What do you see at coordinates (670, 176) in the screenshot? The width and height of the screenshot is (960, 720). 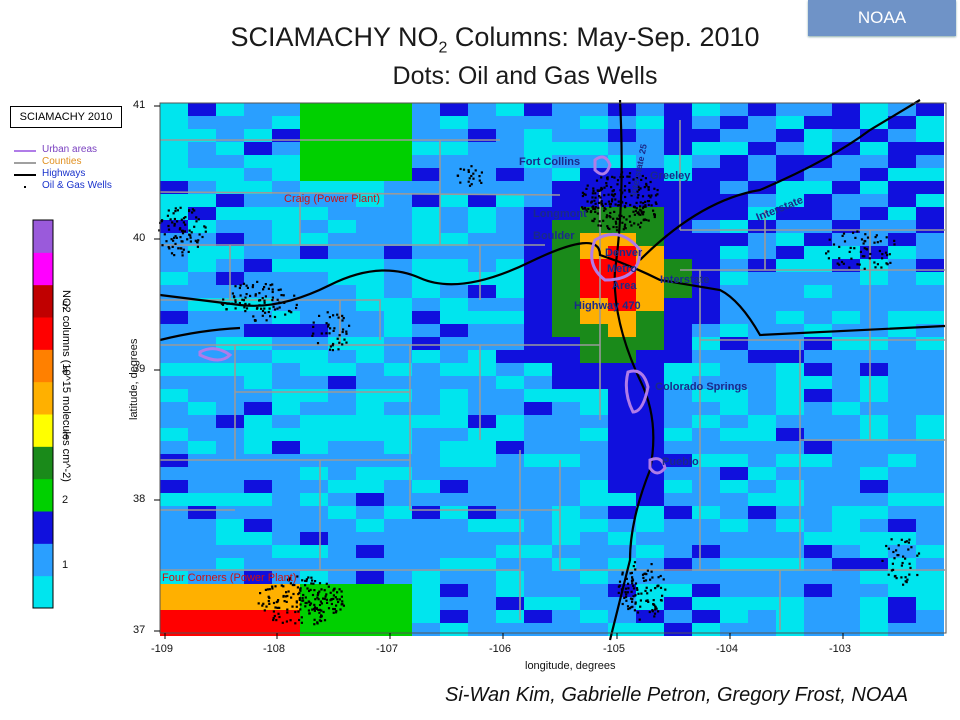 I see `place-label: Greeley` at bounding box center [670, 176].